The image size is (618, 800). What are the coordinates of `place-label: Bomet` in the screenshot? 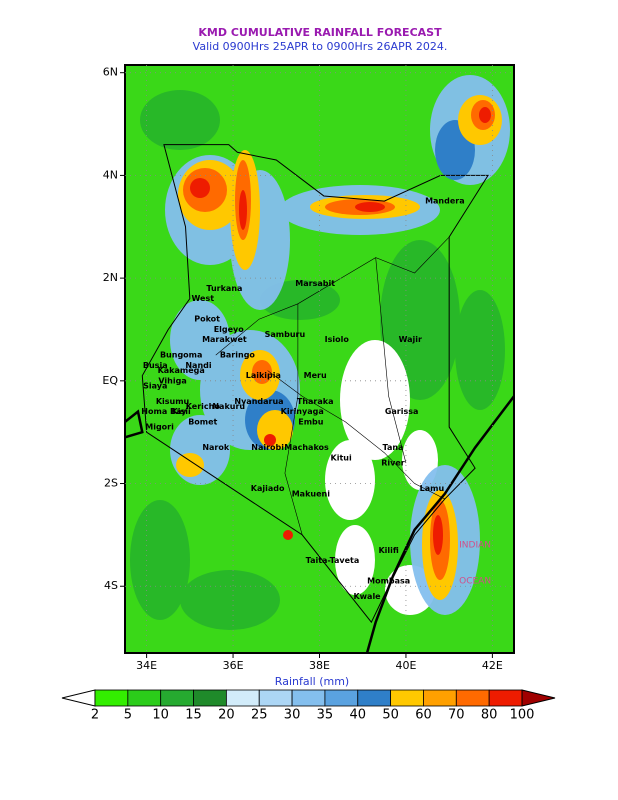 It's located at (202, 421).